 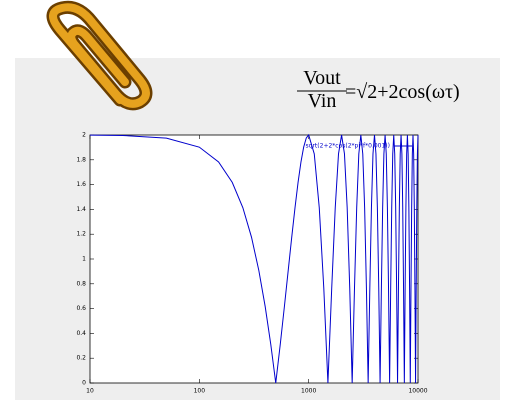 I want to click on formula-numerator: Vout, so click(x=322, y=78).